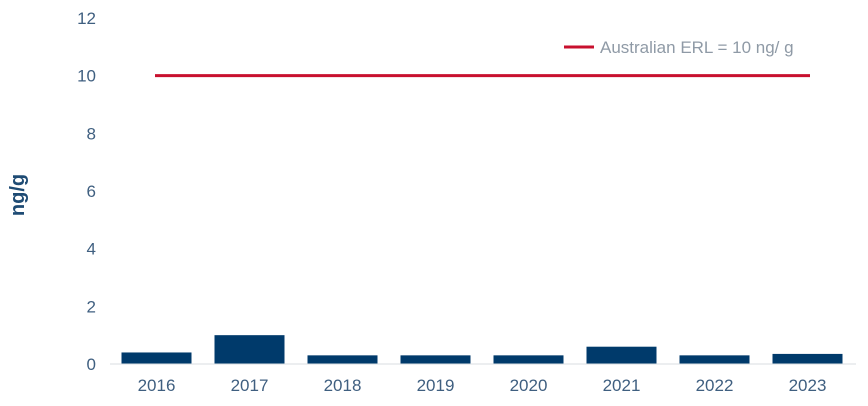 This screenshot has height=406, width=868. Describe the element at coordinates (91, 249) in the screenshot. I see `y-tick-label: 4` at that location.